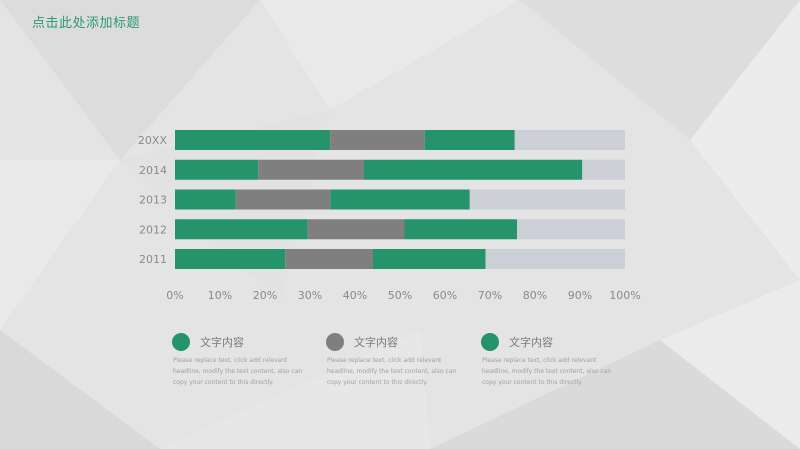 This screenshot has width=800, height=449. Describe the element at coordinates (220, 295) in the screenshot. I see `x-tick-label: 10%` at that location.